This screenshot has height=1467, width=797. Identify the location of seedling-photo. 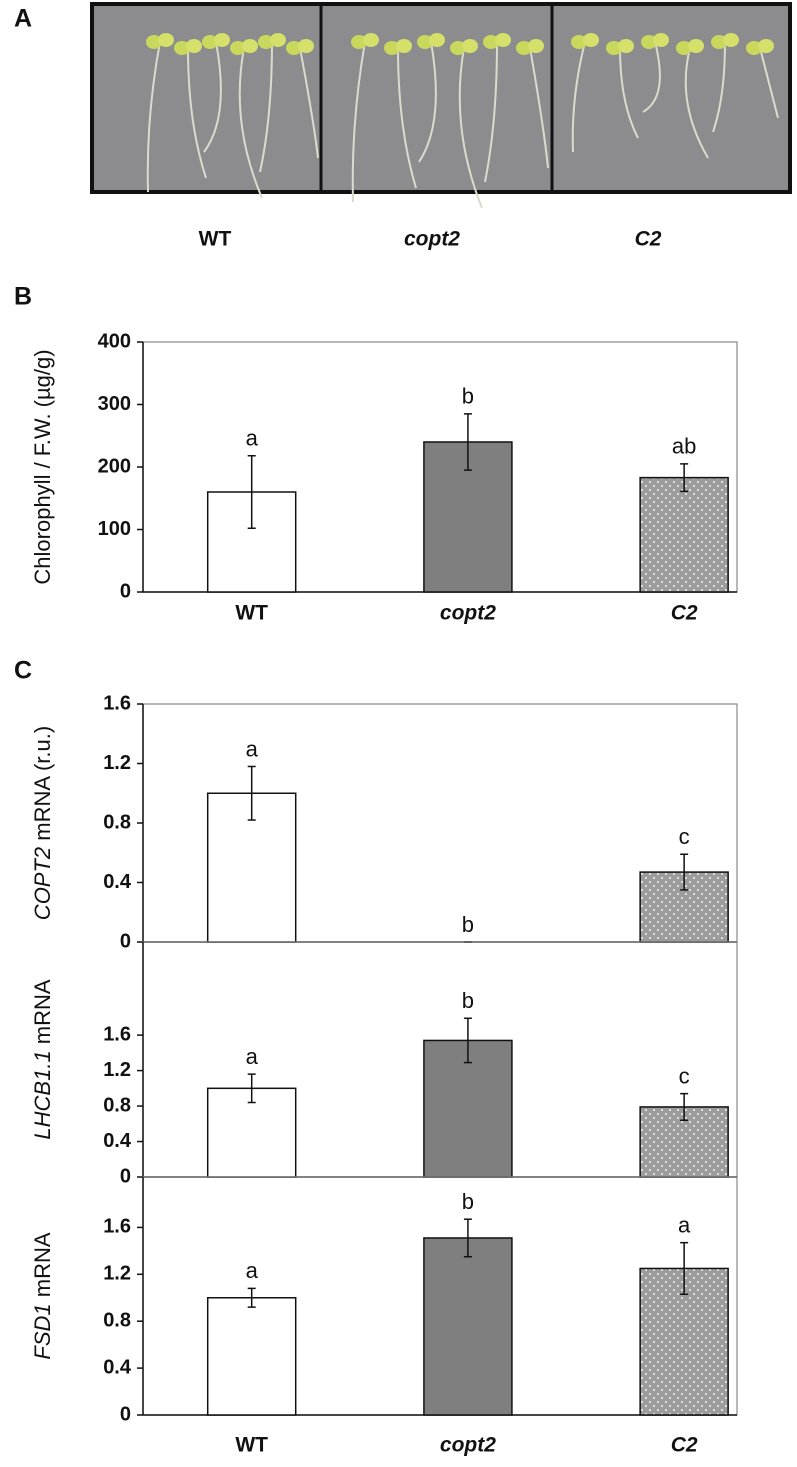
(441, 105).